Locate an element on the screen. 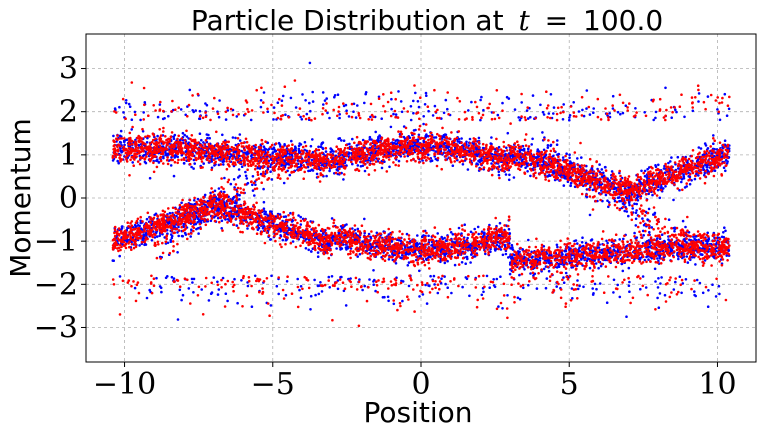 This screenshot has height=436, width=762. chart-title-eq: = is located at coordinates (556, 20).